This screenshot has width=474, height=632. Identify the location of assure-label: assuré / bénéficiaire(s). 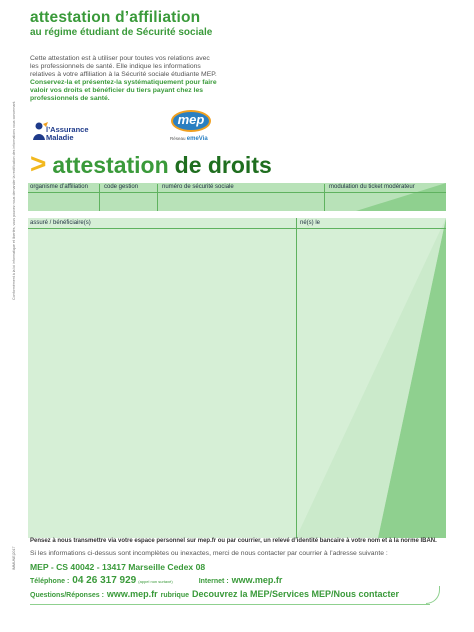
(60, 223).